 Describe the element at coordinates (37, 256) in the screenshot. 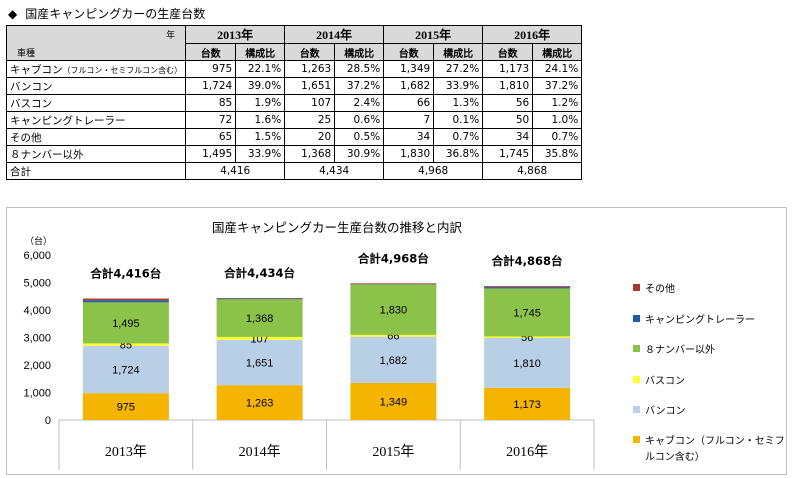

I see `y-tick-label: 6,000` at that location.